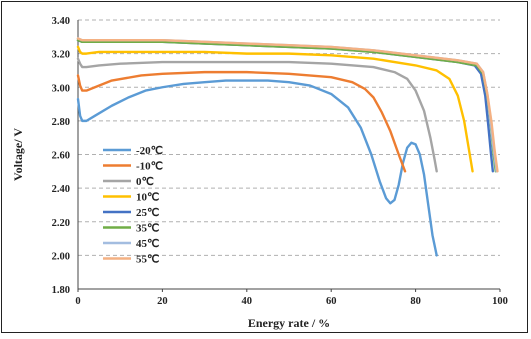  I want to click on y-tick-label: 2.20, so click(61, 223).